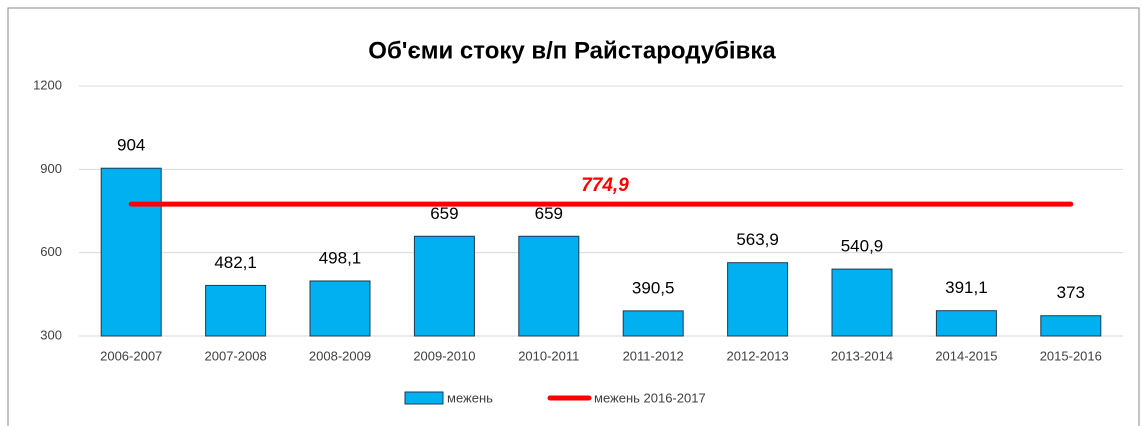 Image resolution: width=1142 pixels, height=426 pixels. Describe the element at coordinates (47, 84) in the screenshot. I see `y-tick-label: 1200` at that location.